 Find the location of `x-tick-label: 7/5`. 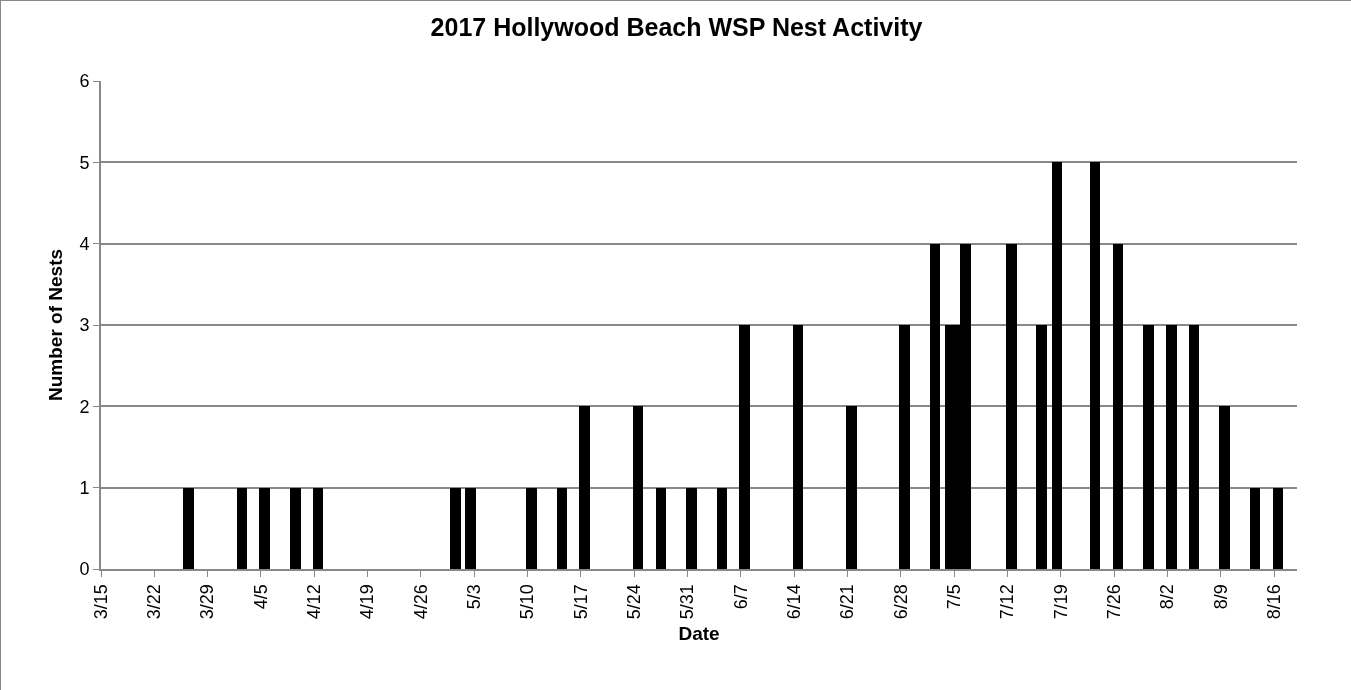

x-tick-label: 7/5 is located at coordinates (954, 597).